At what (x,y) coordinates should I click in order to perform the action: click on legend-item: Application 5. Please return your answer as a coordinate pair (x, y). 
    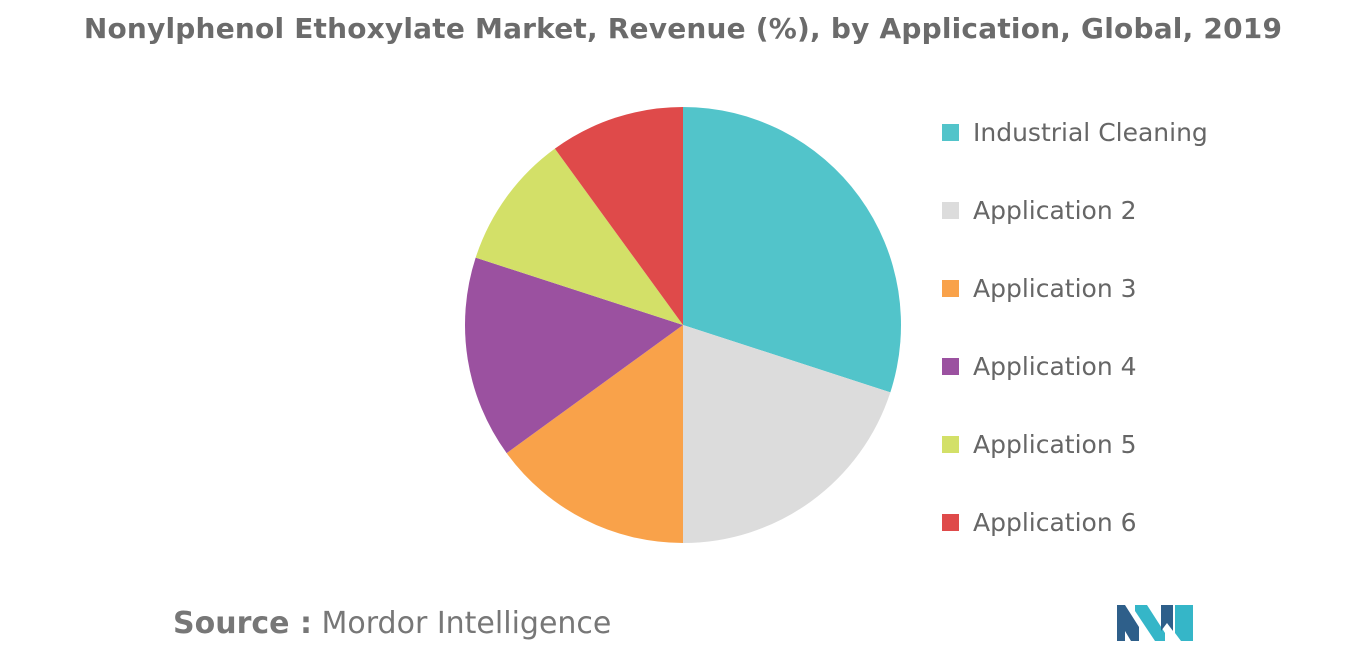
    Looking at the image, I should click on (1039, 444).